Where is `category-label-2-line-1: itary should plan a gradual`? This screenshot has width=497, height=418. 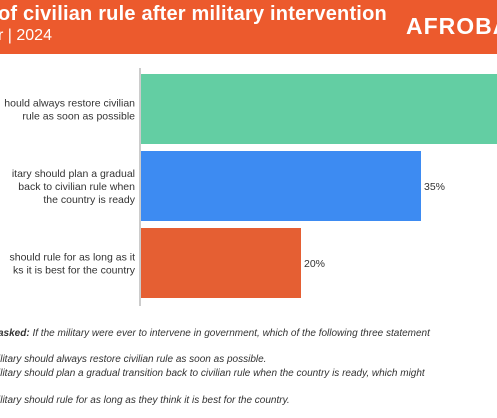 category-label-2-line-1: itary should plan a gradual is located at coordinates (73, 174).